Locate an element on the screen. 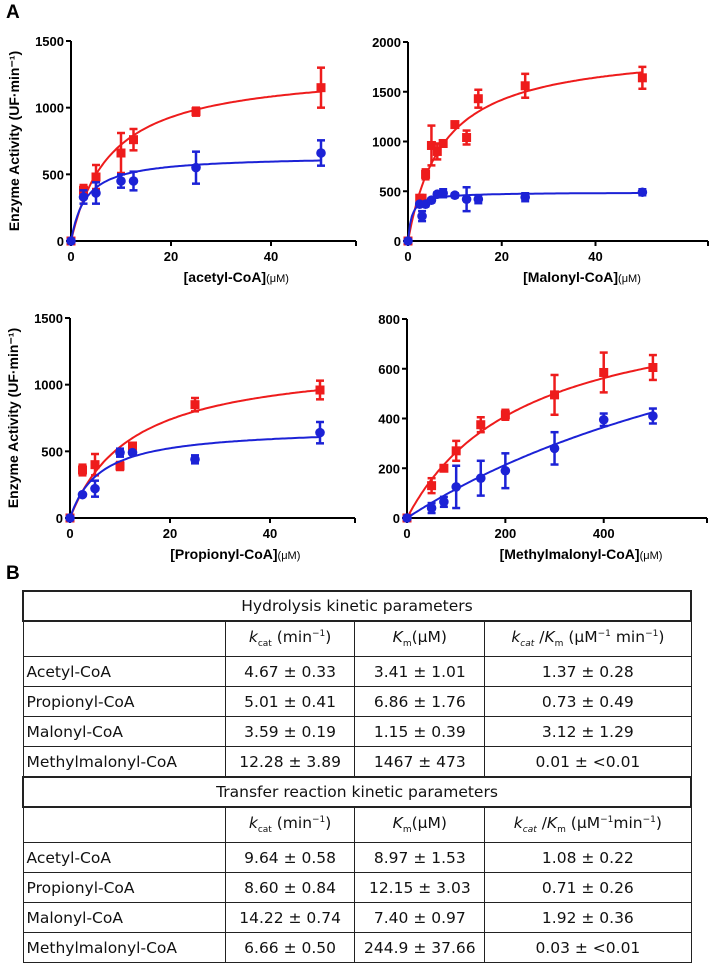 Image resolution: width=709 pixels, height=977 pixels. x-axis-label-substrate: [Malonyl-CoA] is located at coordinates (570, 277).